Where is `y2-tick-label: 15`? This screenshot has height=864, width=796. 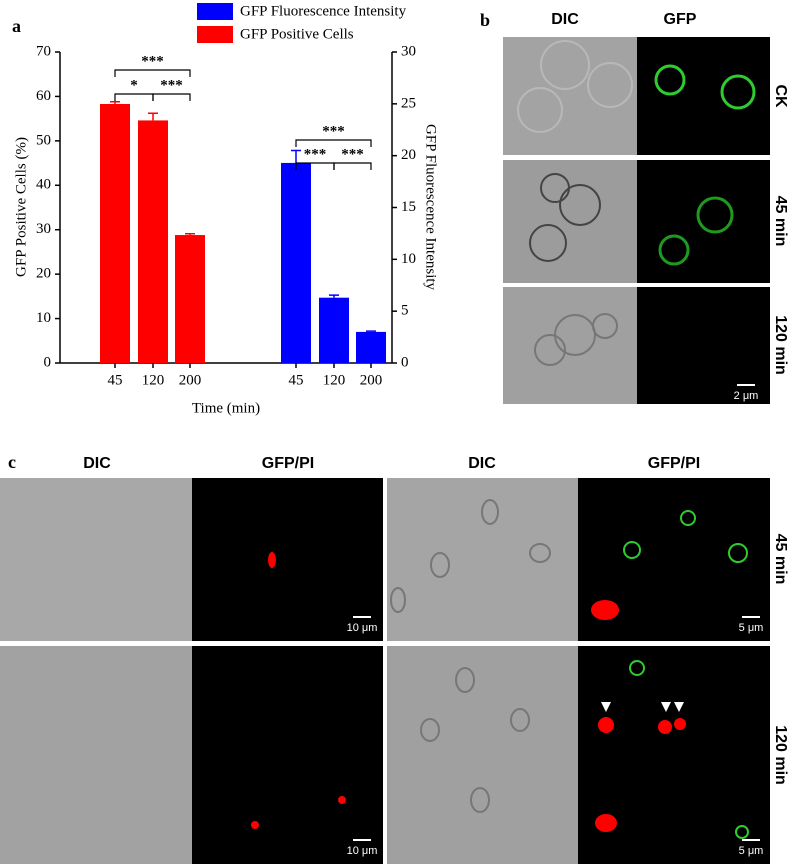
y2-tick-label: 15 is located at coordinates (408, 207).